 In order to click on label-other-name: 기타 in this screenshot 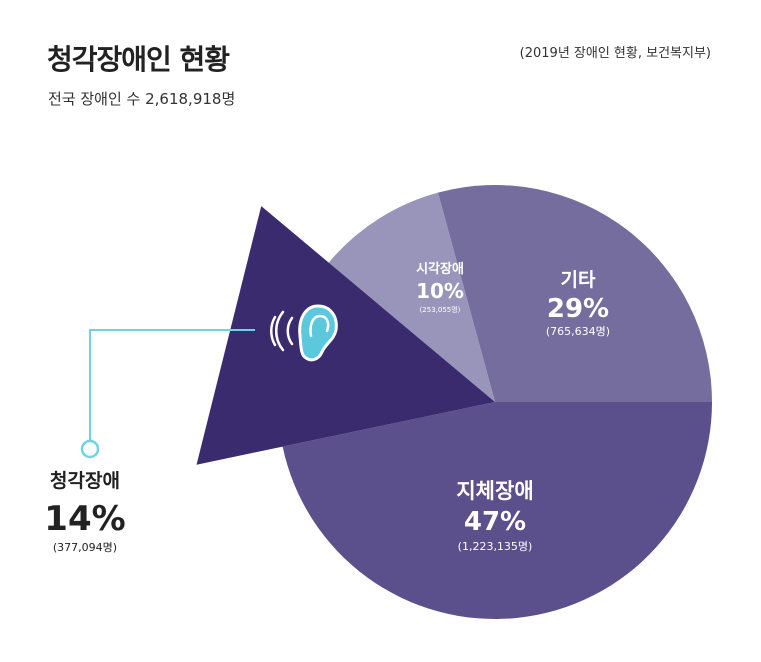, I will do `click(578, 280)`.